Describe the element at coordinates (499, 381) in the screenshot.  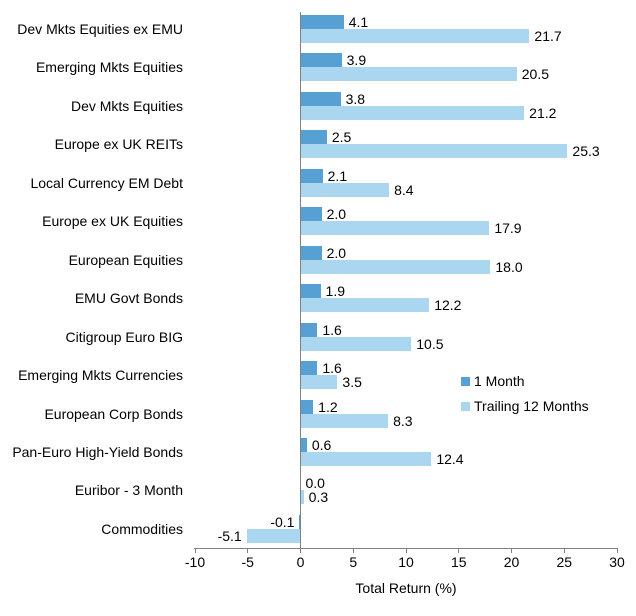
I see `legend-label-1-month: 1 Month` at that location.